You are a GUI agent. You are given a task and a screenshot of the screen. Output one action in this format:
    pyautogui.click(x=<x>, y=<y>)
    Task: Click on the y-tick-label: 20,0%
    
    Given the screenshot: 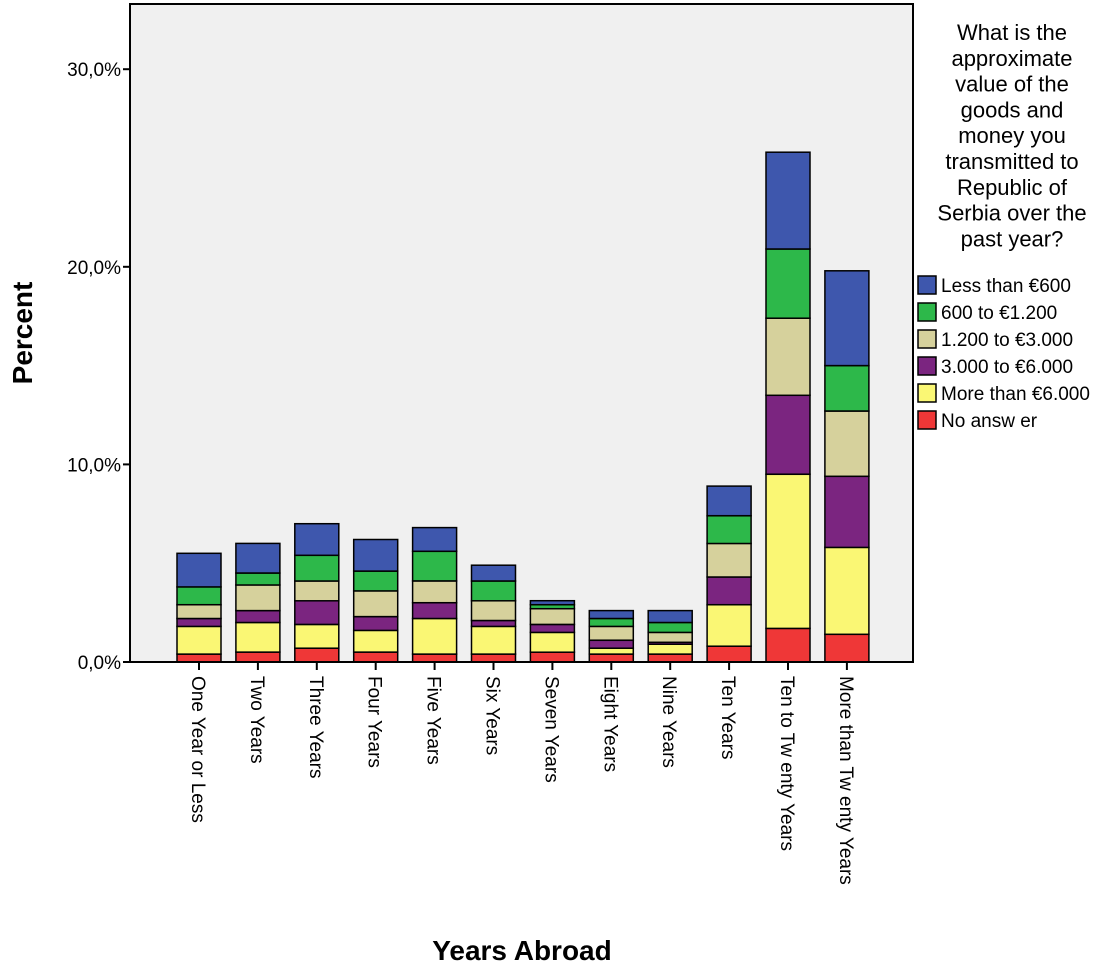 What is the action you would take?
    pyautogui.click(x=94, y=268)
    